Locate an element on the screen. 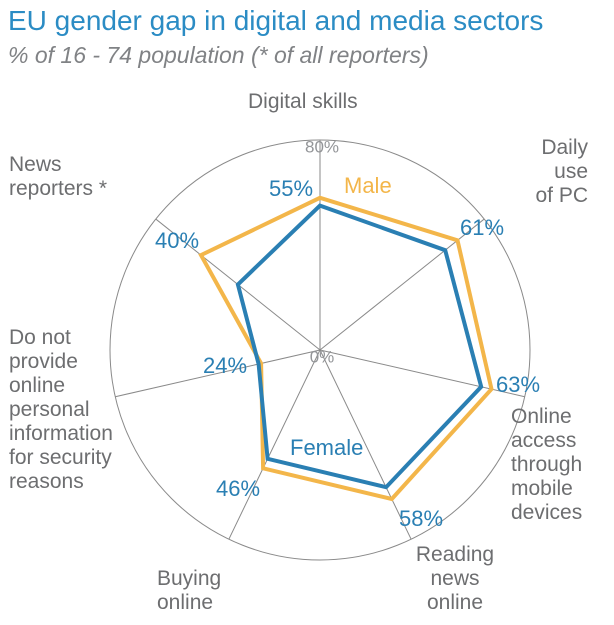  value-label: 58% is located at coordinates (421, 518).